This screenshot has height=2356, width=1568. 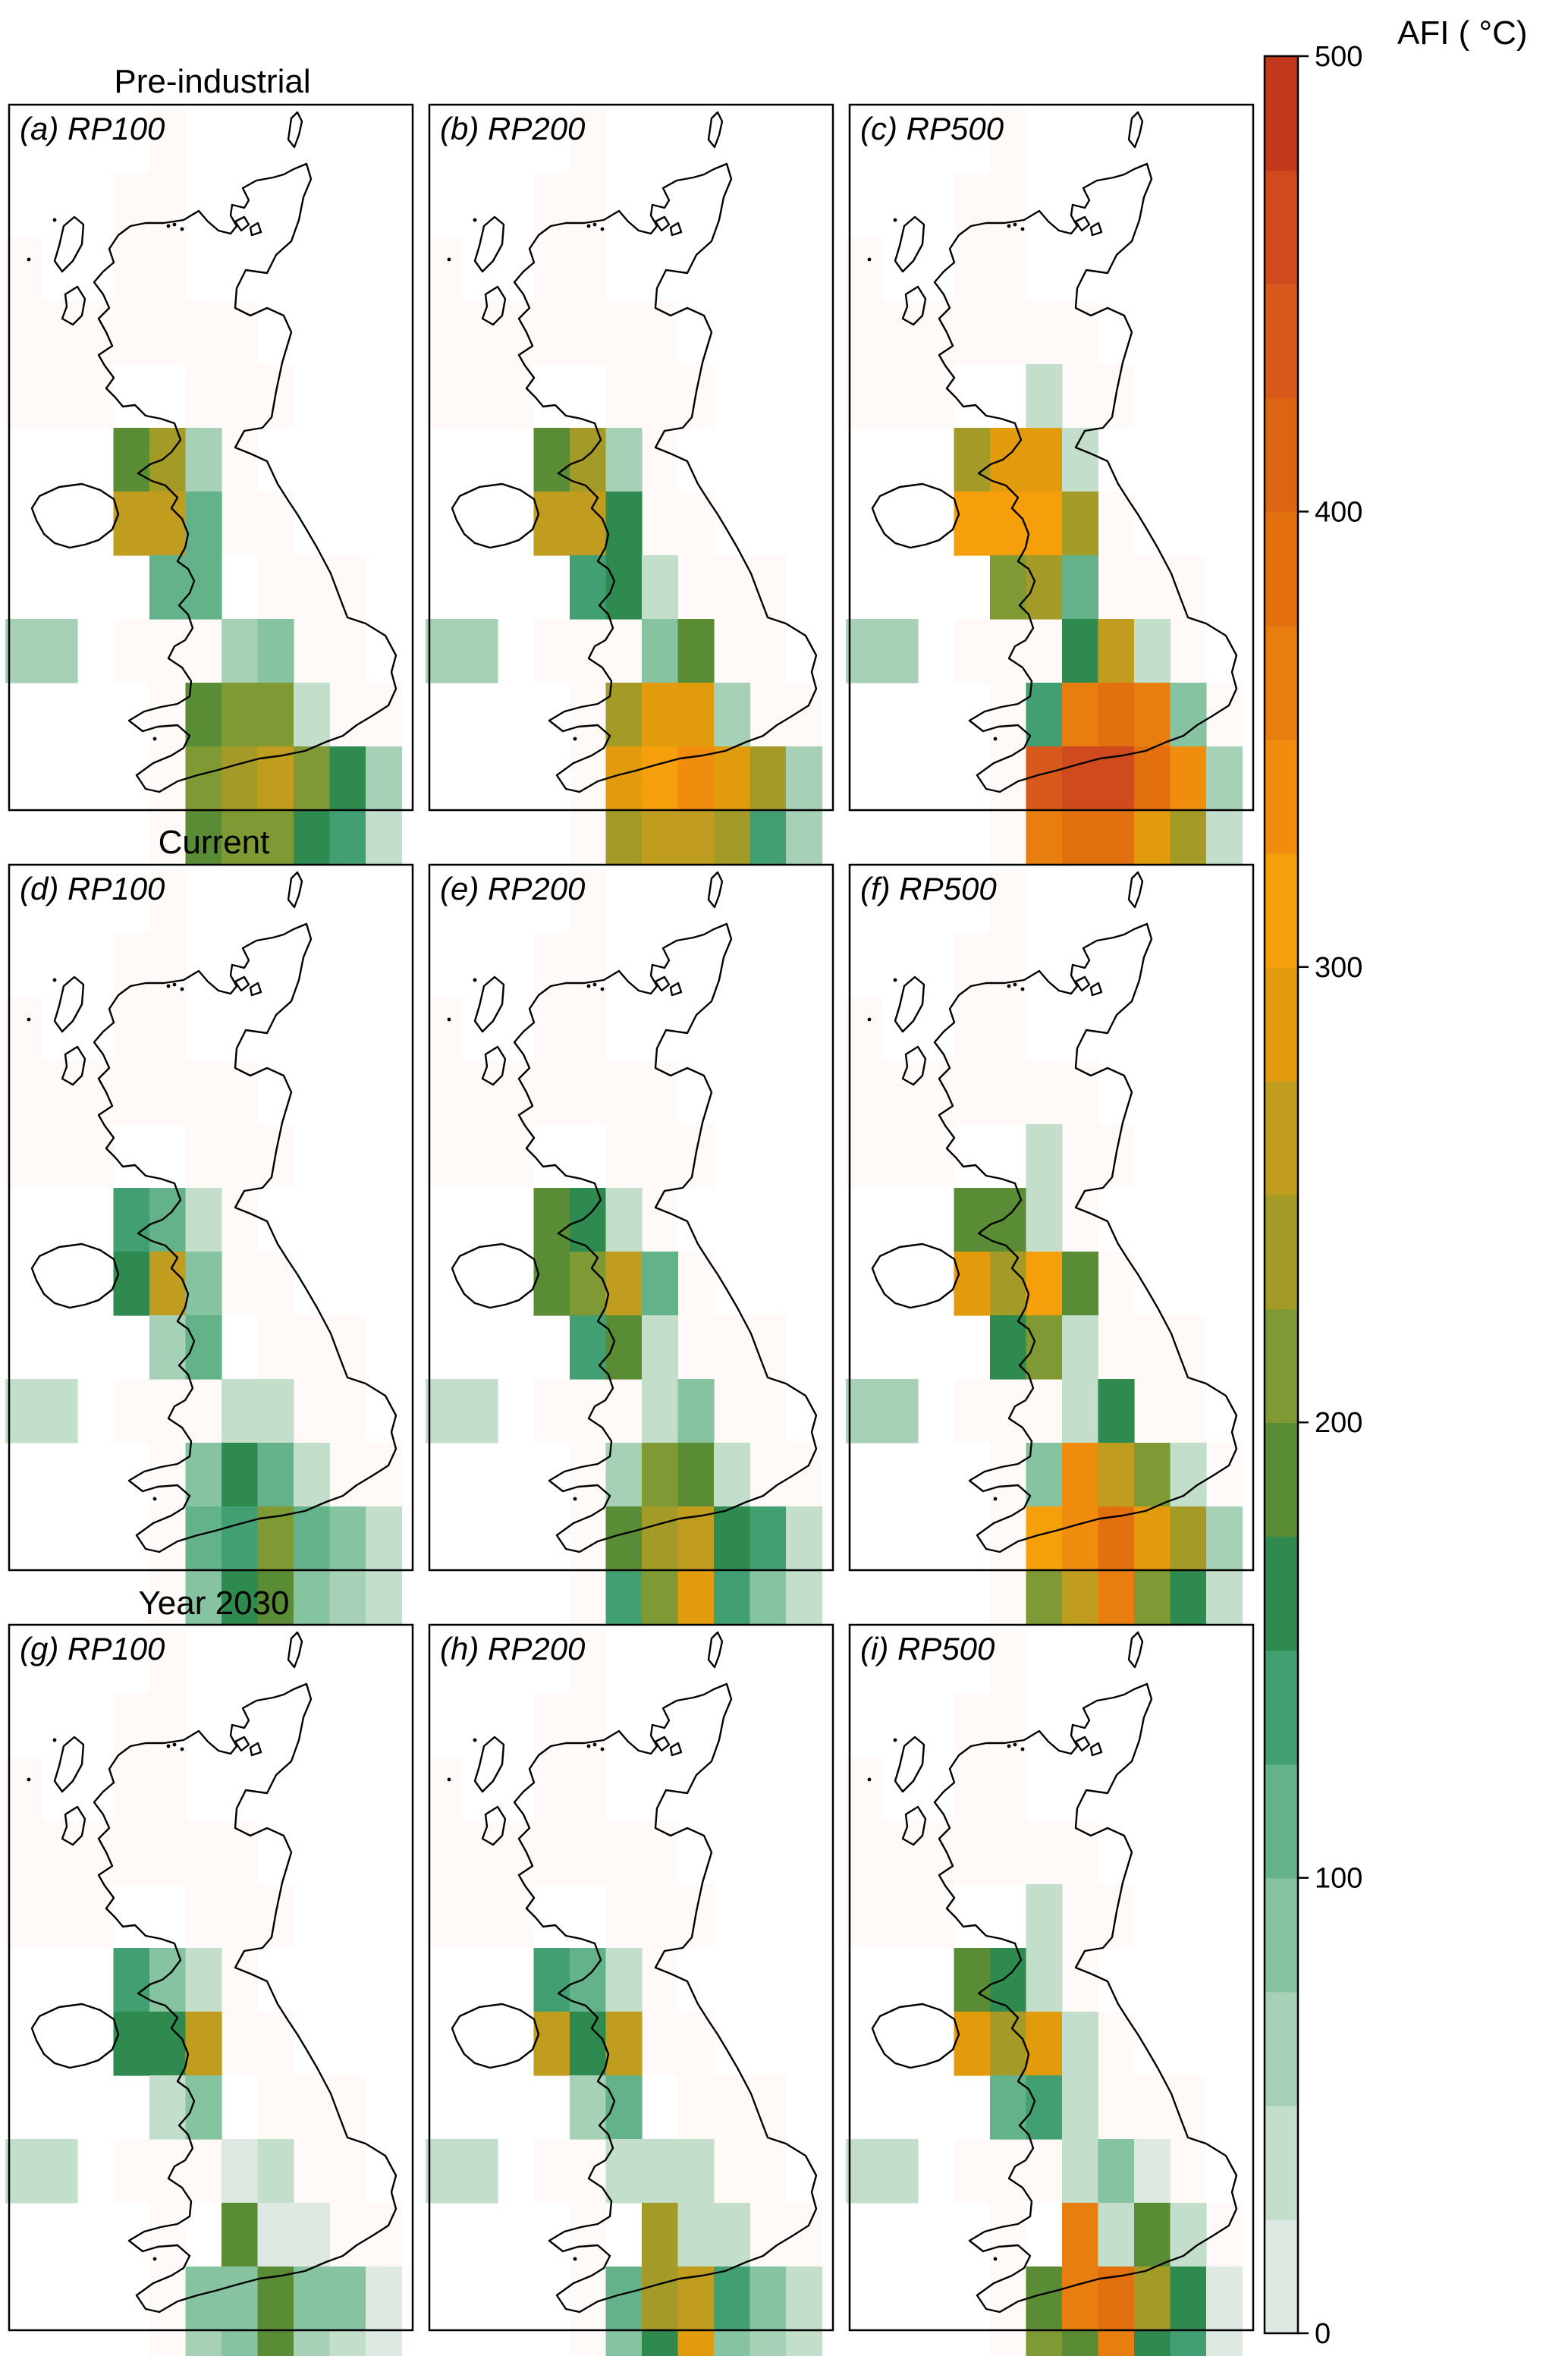 I want to click on colorbar-ticks: 0 100 200 300 400 500, so click(x=1330, y=1195).